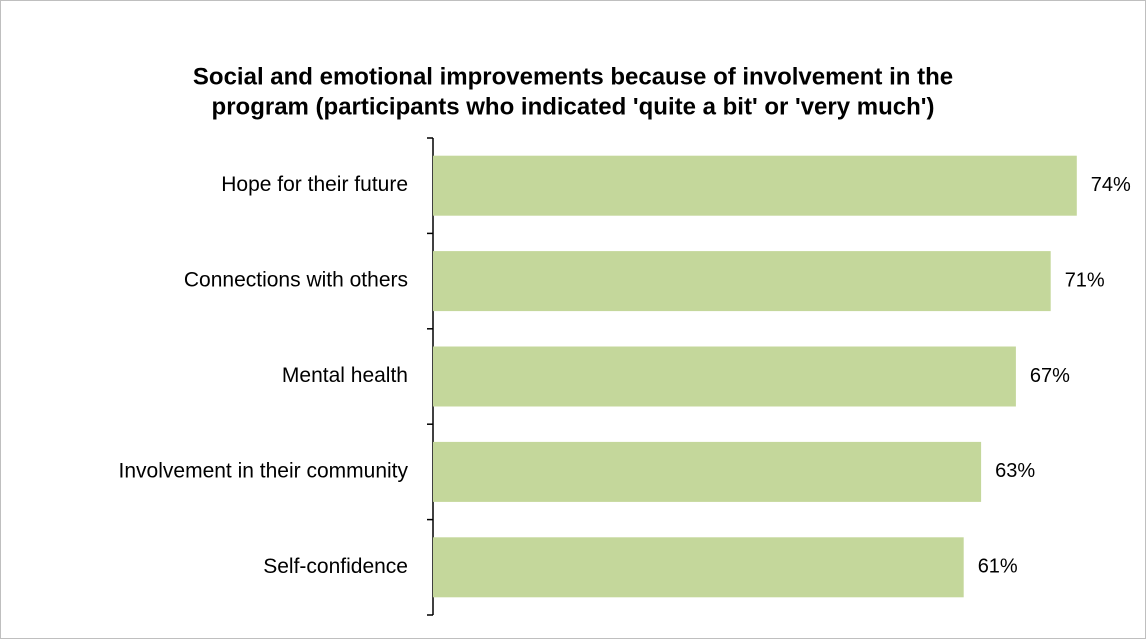  Describe the element at coordinates (1050, 376) in the screenshot. I see `value-label: 67%` at that location.